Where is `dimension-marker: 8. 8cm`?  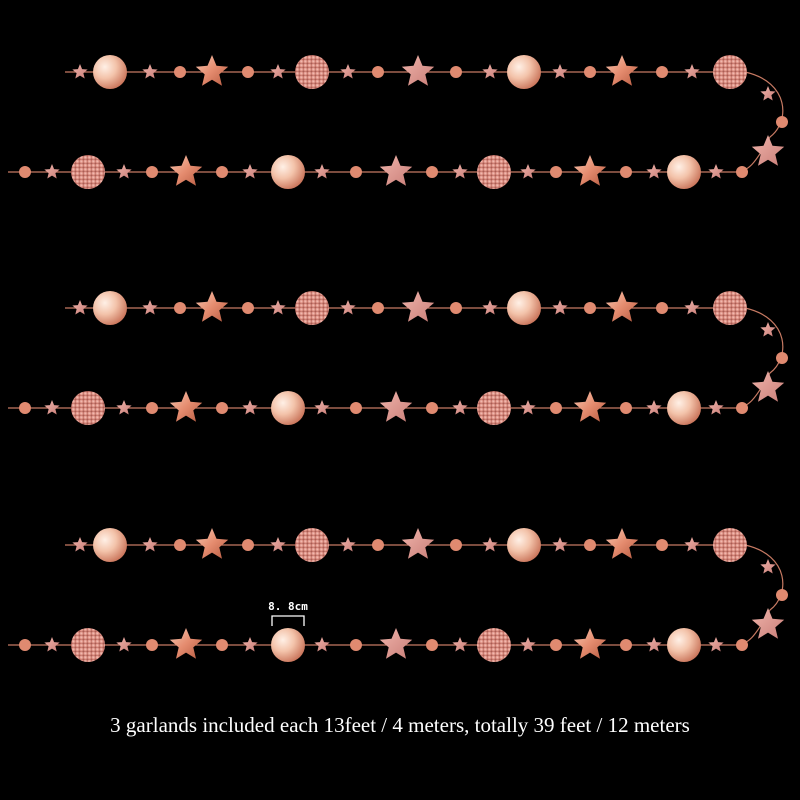
dimension-marker: 8. 8cm is located at coordinates (288, 613).